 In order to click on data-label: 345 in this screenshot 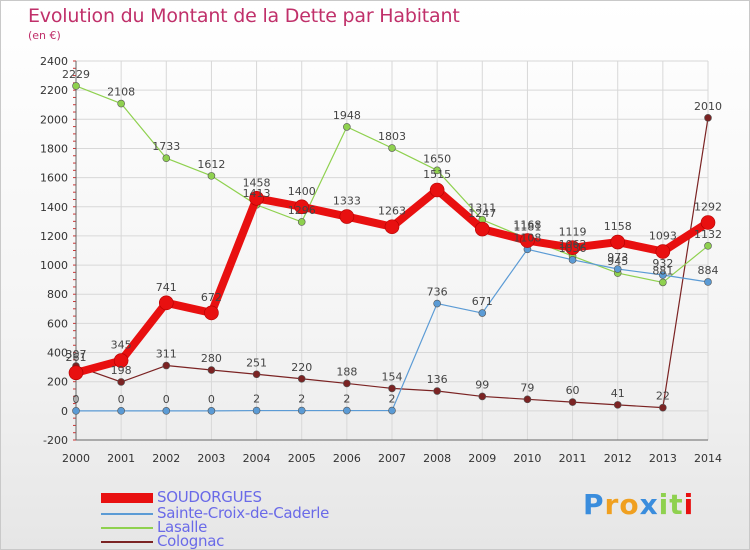, I will do `click(121, 345)`.